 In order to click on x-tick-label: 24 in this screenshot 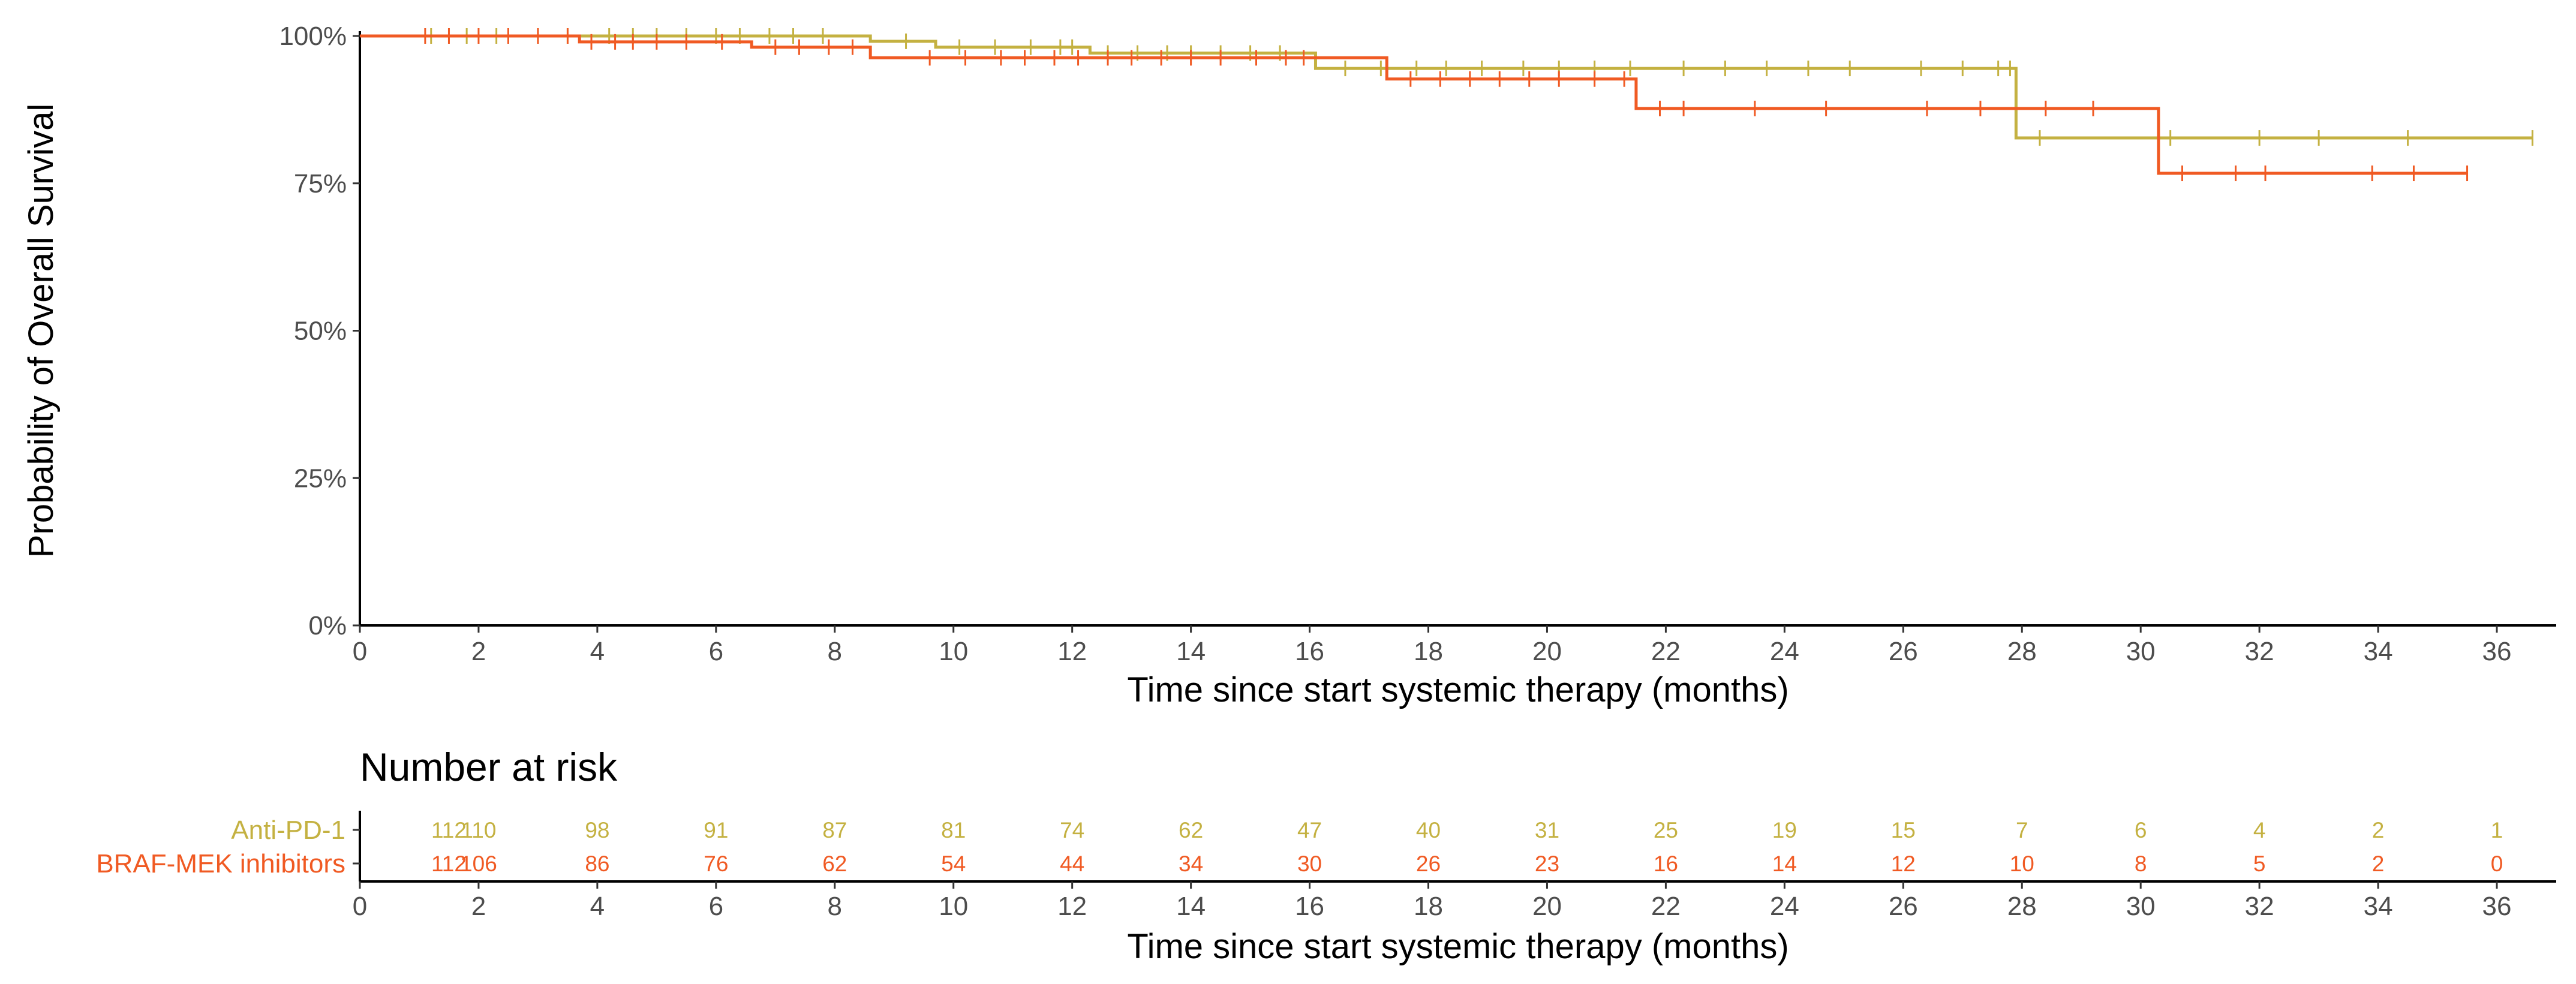, I will do `click(1785, 651)`.